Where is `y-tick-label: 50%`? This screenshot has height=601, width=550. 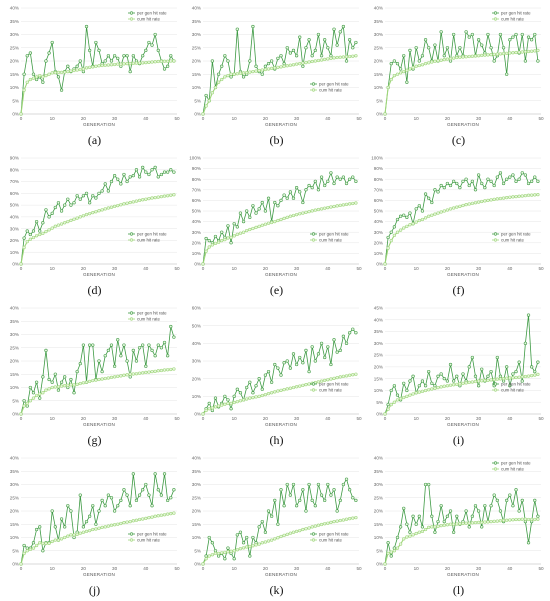 y-tick-label: 50% is located at coordinates (196, 325).